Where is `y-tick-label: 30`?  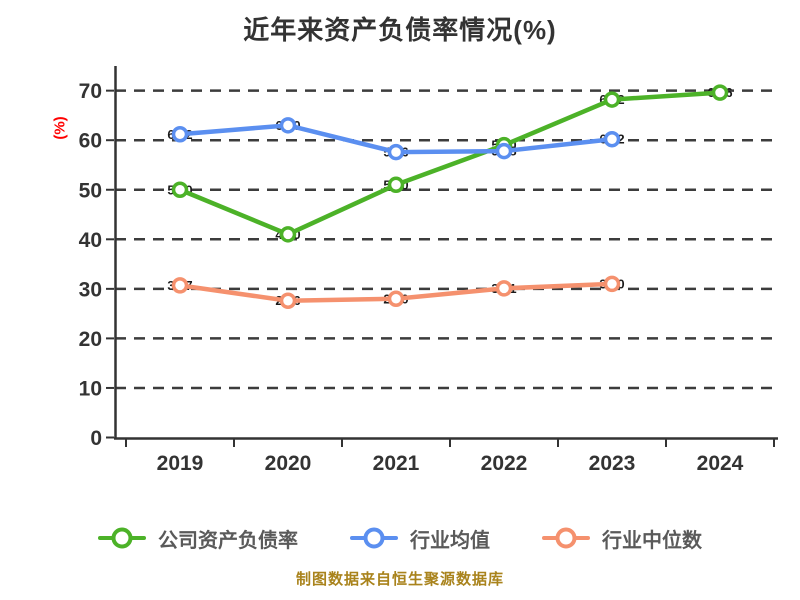
y-tick-label: 30 is located at coordinates (90, 289).